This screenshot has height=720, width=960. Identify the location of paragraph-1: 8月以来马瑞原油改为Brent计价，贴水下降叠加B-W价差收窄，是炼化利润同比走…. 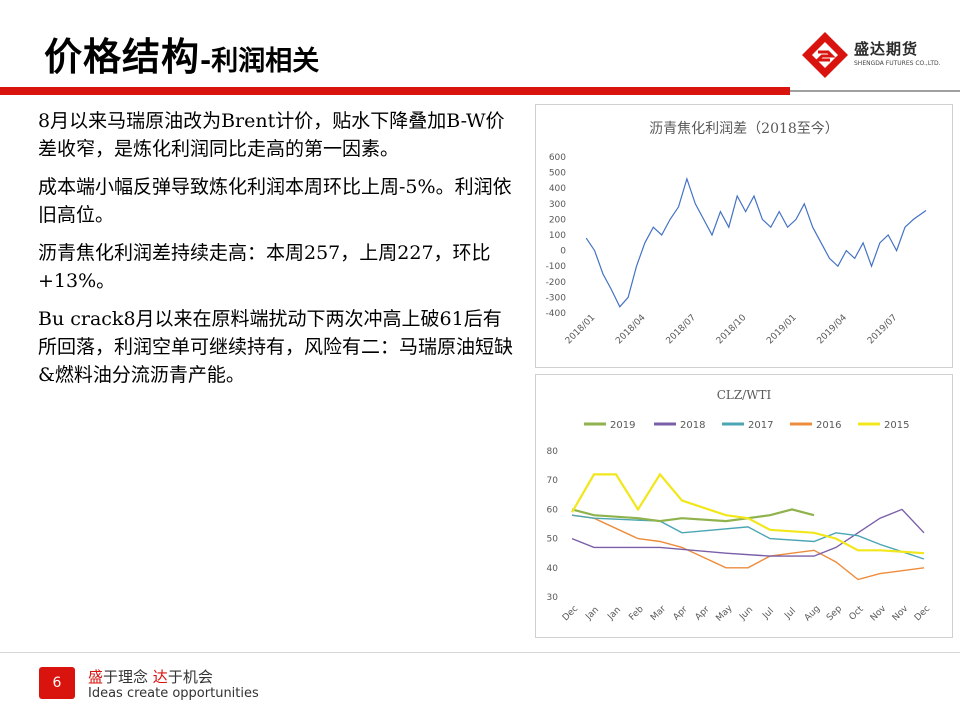
(271, 135).